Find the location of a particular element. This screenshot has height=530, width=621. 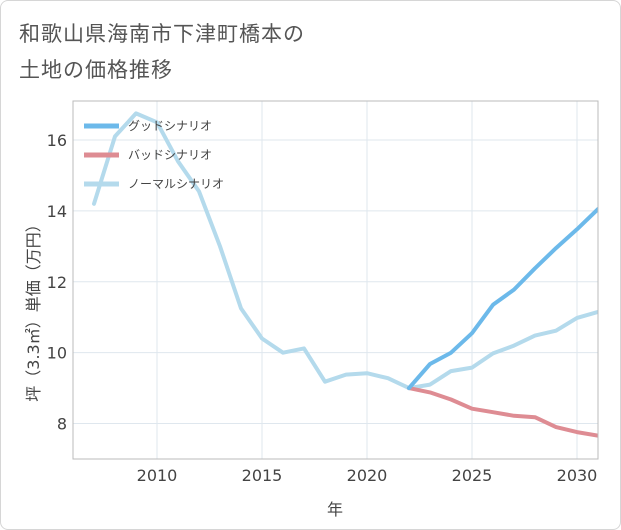

x-axis-ticks: 2010 2015 2020 2025 2030 is located at coordinates (367, 475).